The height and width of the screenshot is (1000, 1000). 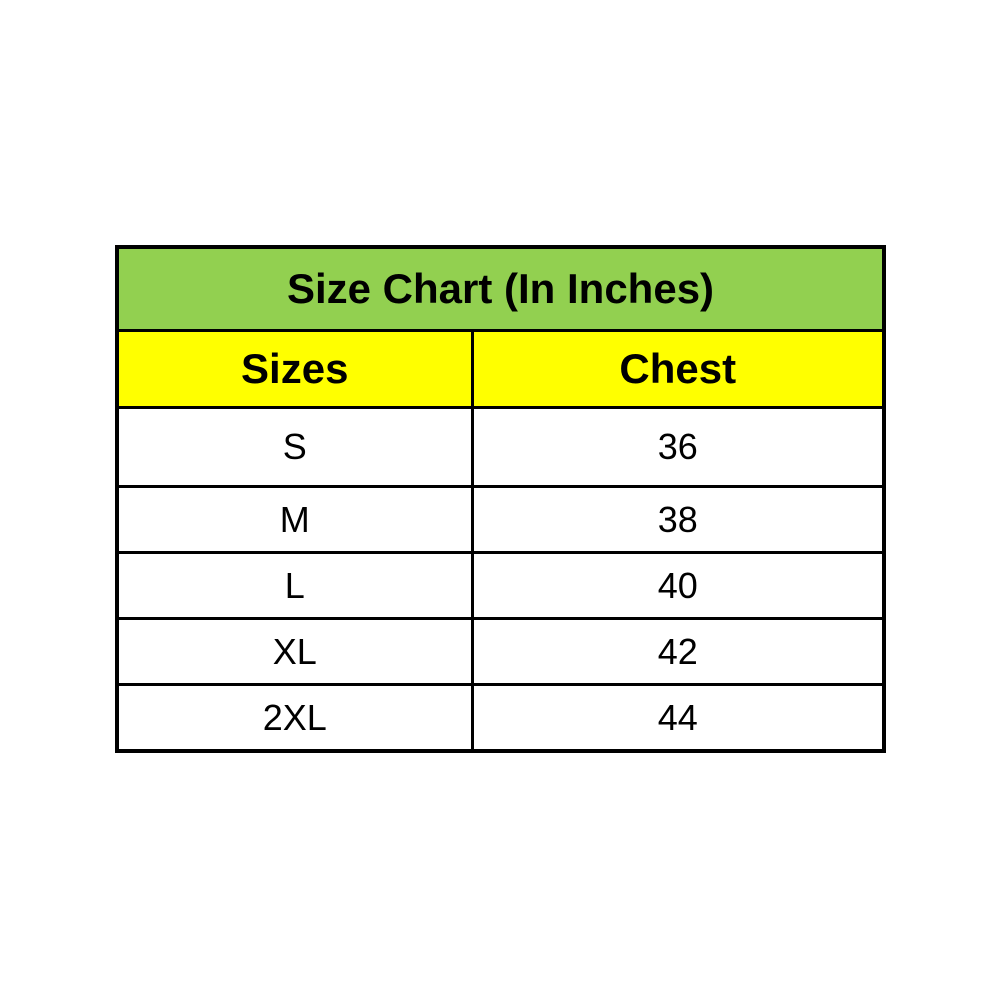 What do you see at coordinates (294, 369) in the screenshot?
I see `column-header-sizes: Sizes` at bounding box center [294, 369].